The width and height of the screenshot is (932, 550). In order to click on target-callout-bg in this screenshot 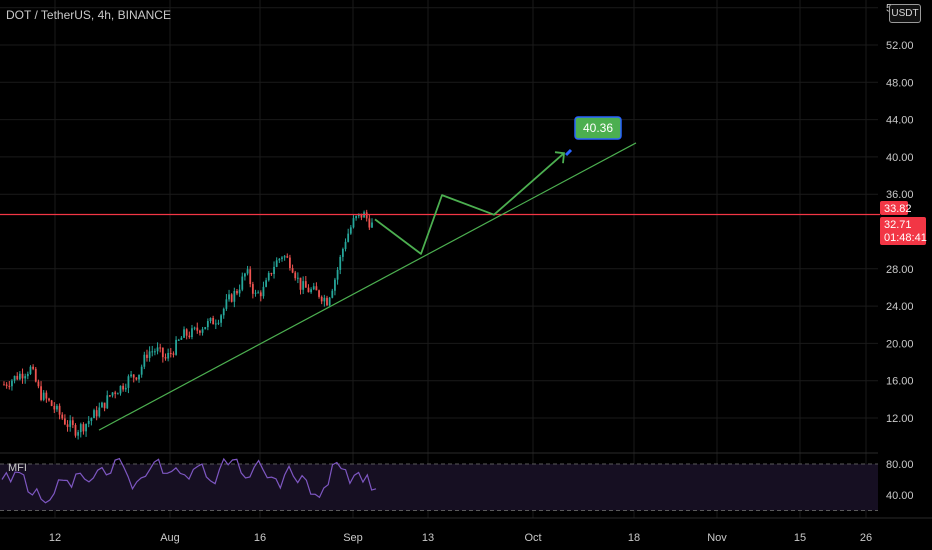, I will do `click(598, 128)`.